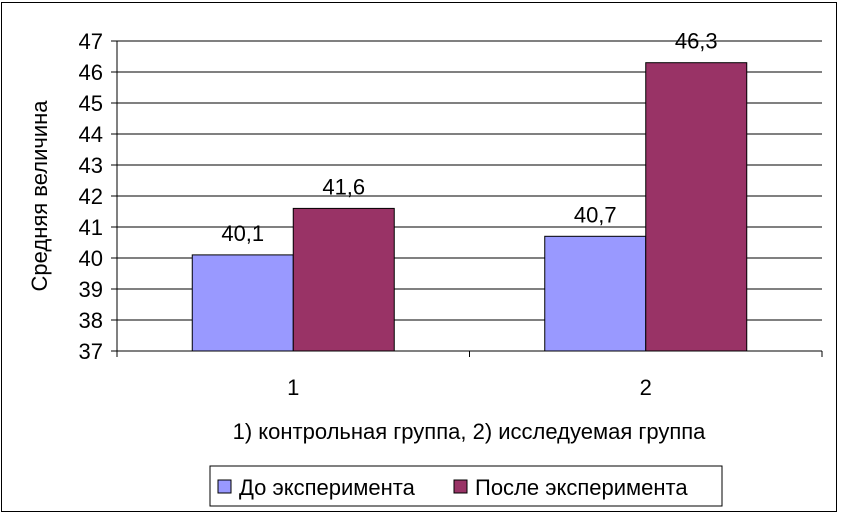 The image size is (841, 517). What do you see at coordinates (91, 134) in the screenshot?
I see `y-tick-label: 44` at bounding box center [91, 134].